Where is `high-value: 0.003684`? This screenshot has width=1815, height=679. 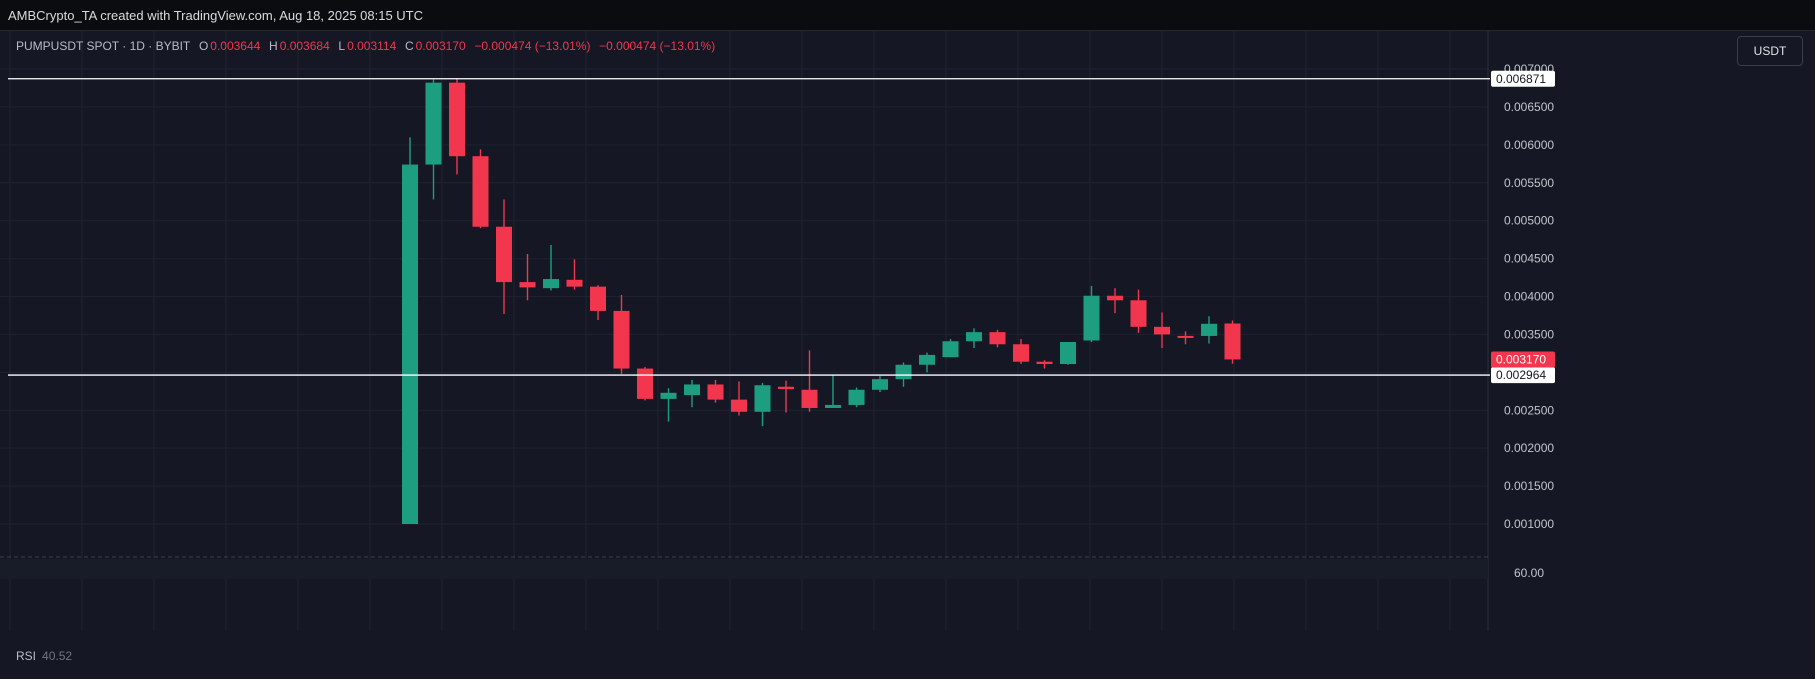 high-value: 0.003684 is located at coordinates (304, 46).